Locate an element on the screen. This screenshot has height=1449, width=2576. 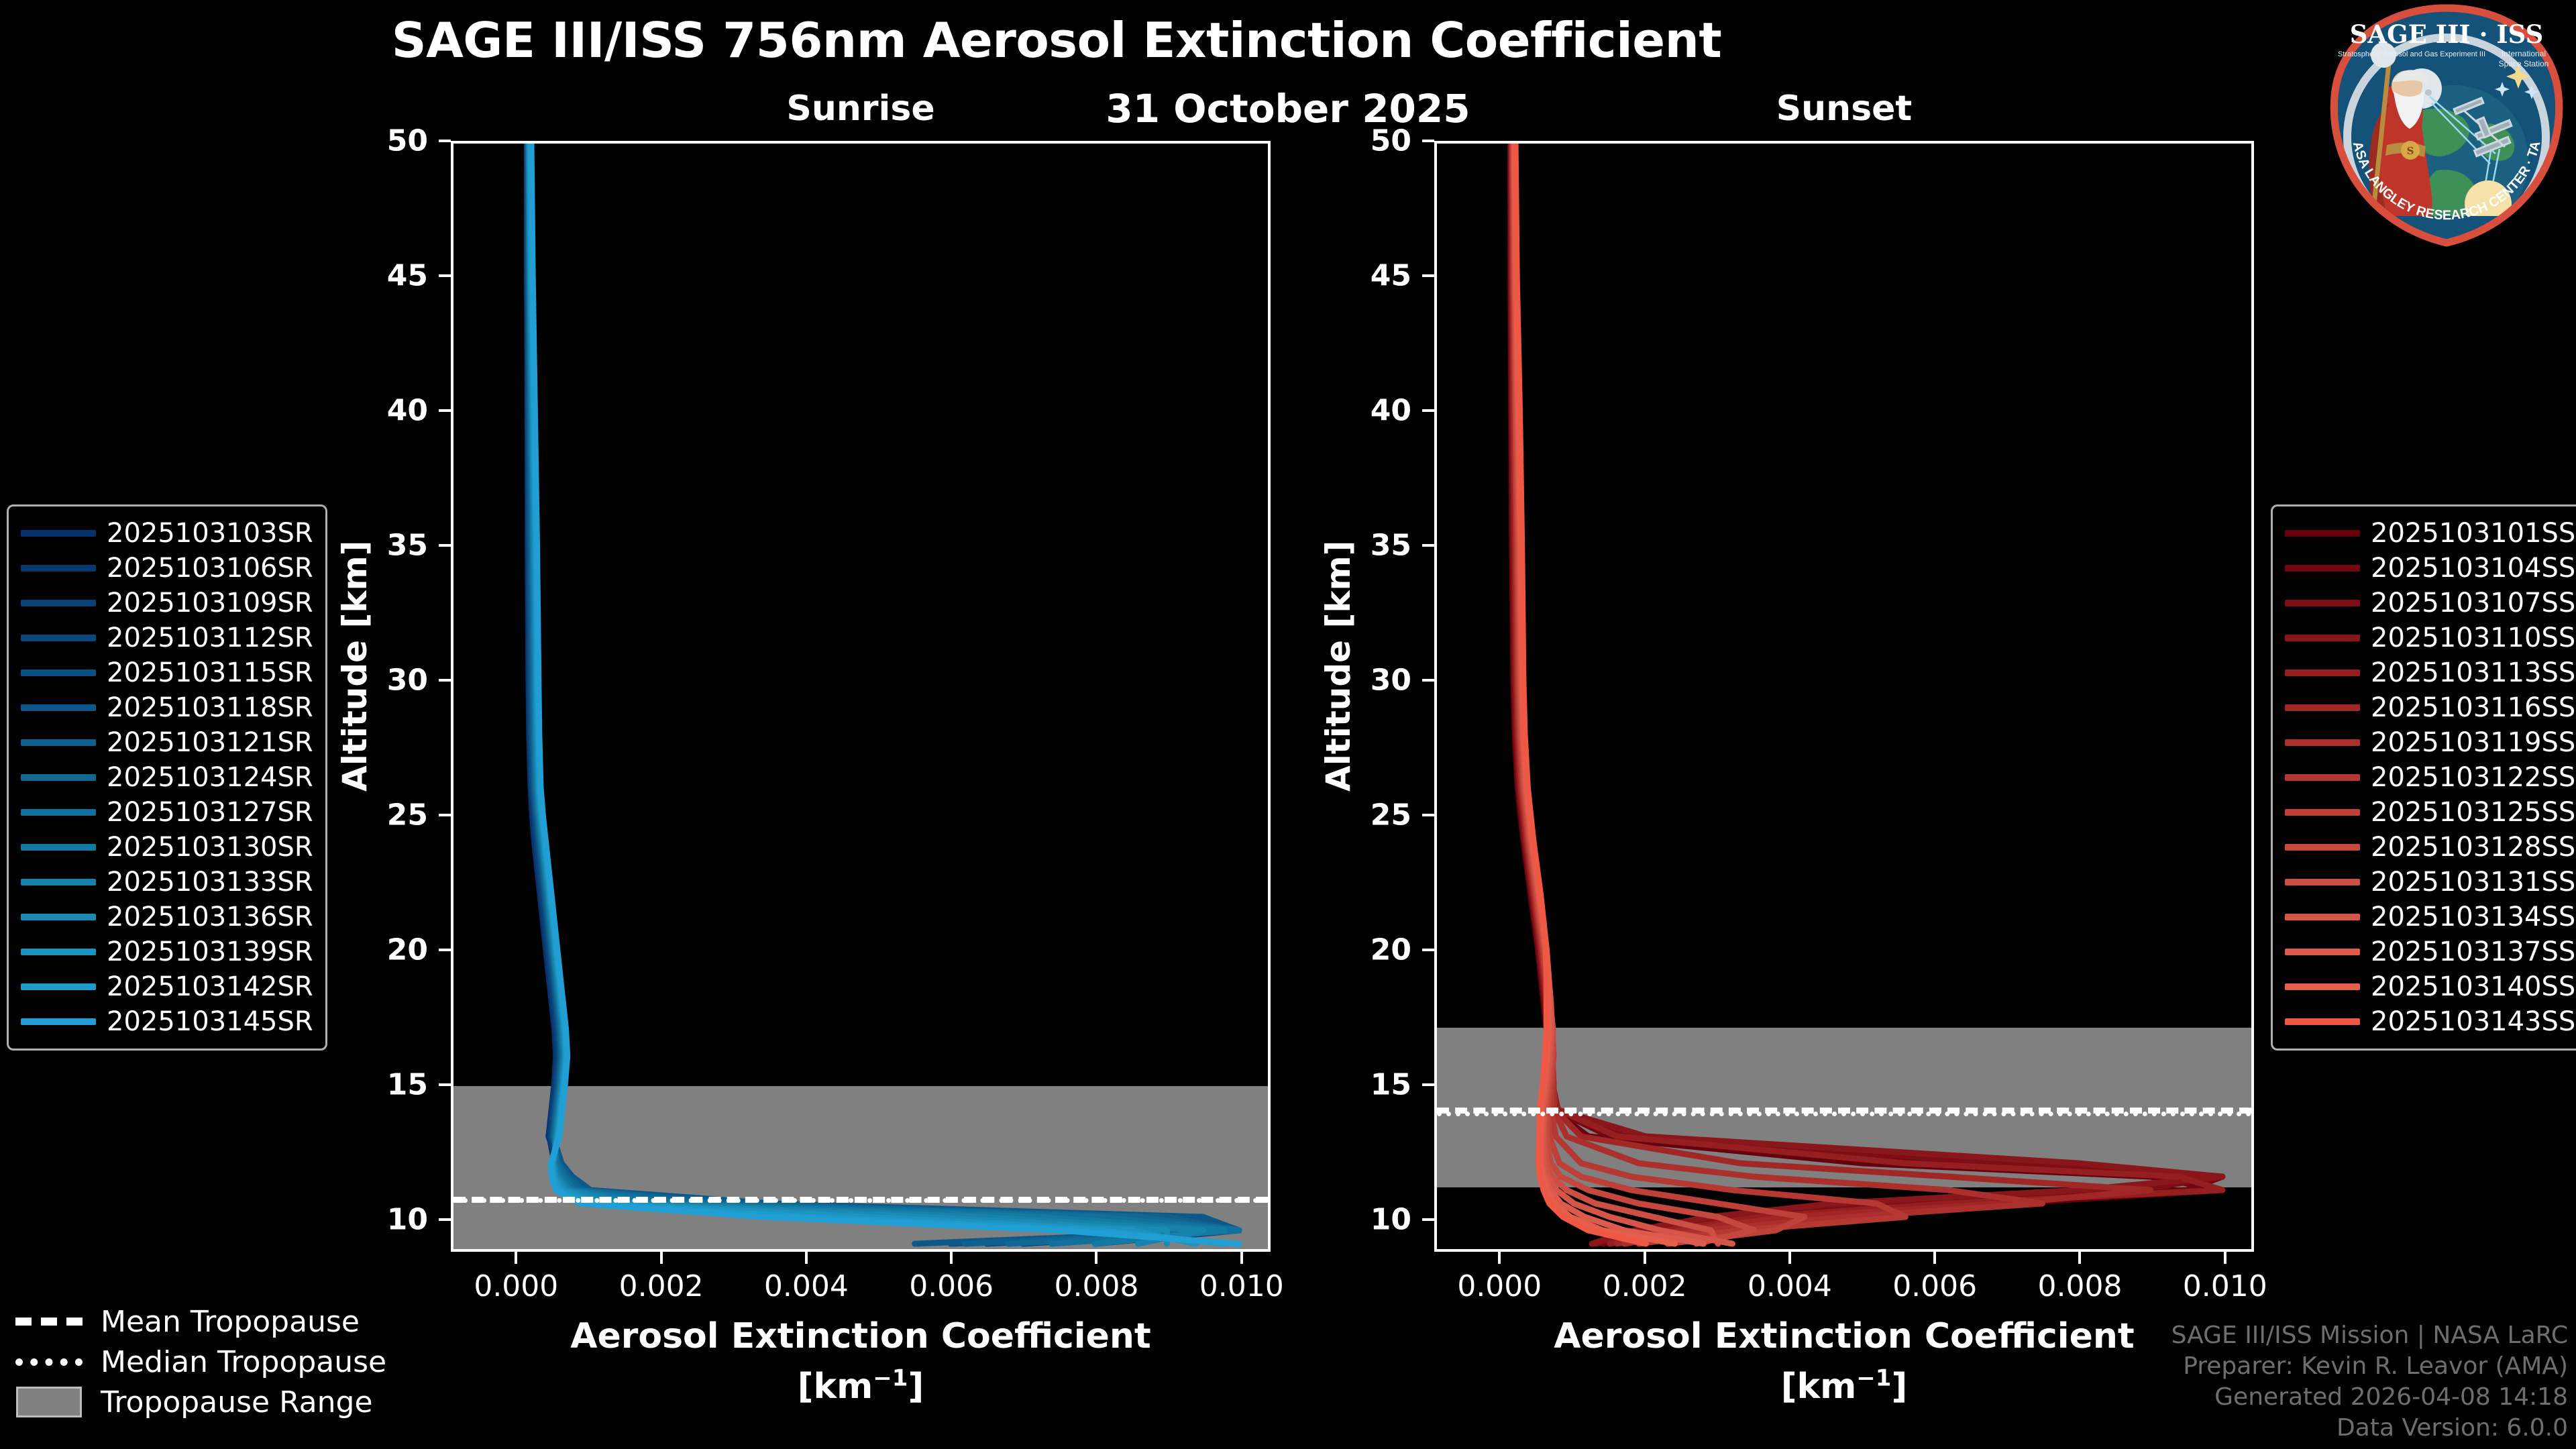
legend-item: 2025103106SR is located at coordinates (167, 568).